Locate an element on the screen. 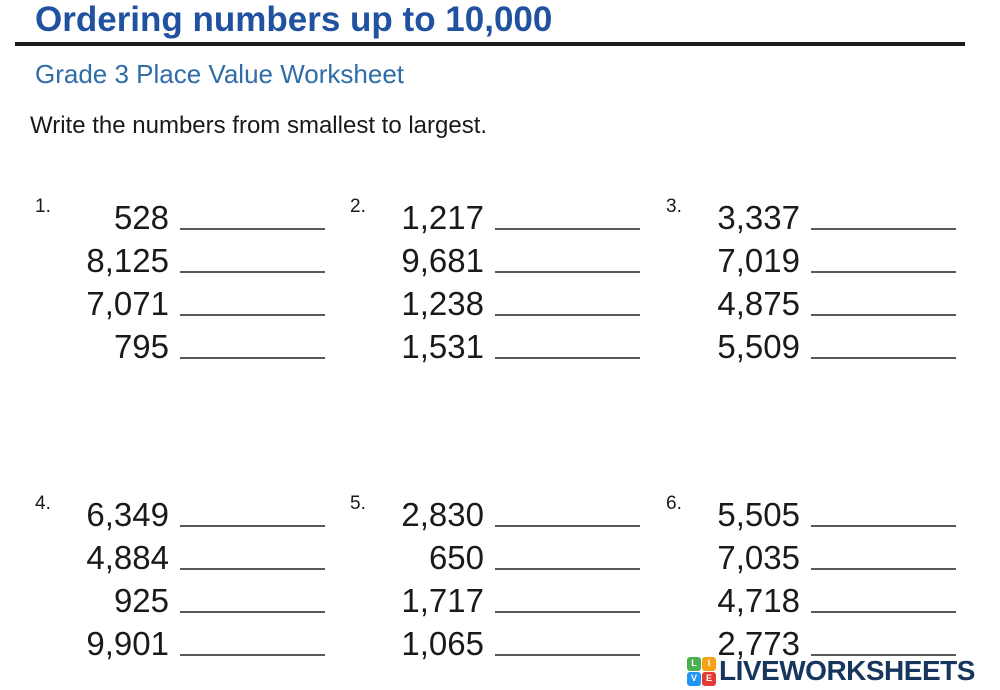  number-row: 7,019 is located at coordinates (822, 253).